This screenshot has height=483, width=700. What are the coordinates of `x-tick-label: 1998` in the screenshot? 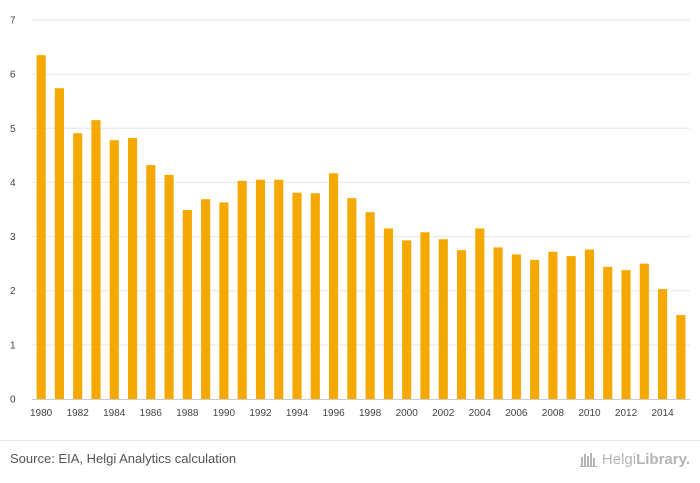 It's located at (370, 413).